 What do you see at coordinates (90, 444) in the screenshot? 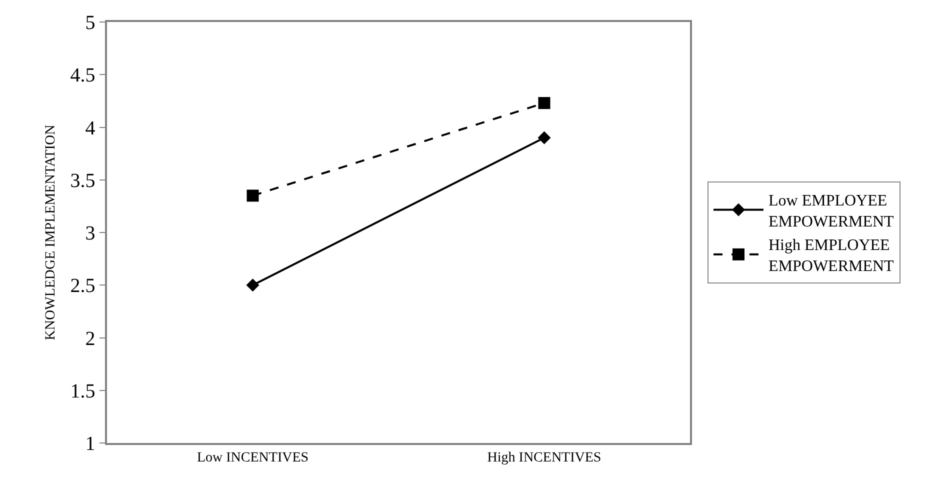
I see `y-tick-label: 1` at bounding box center [90, 444].